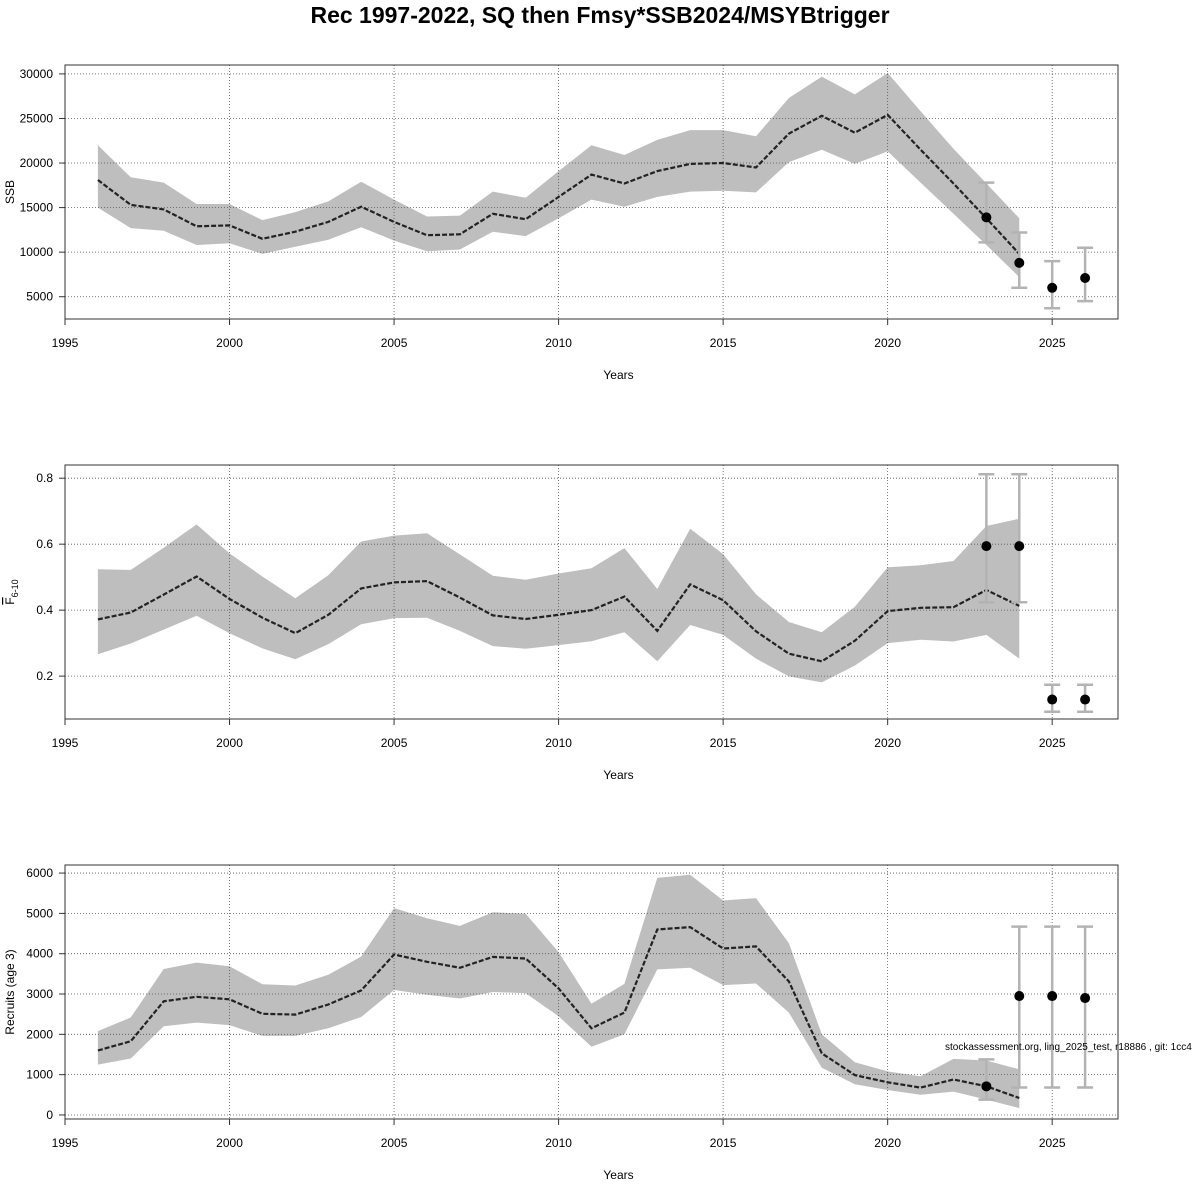  Describe the element at coordinates (10, 600) in the screenshot. I see `y-axis-title-main: F` at that location.